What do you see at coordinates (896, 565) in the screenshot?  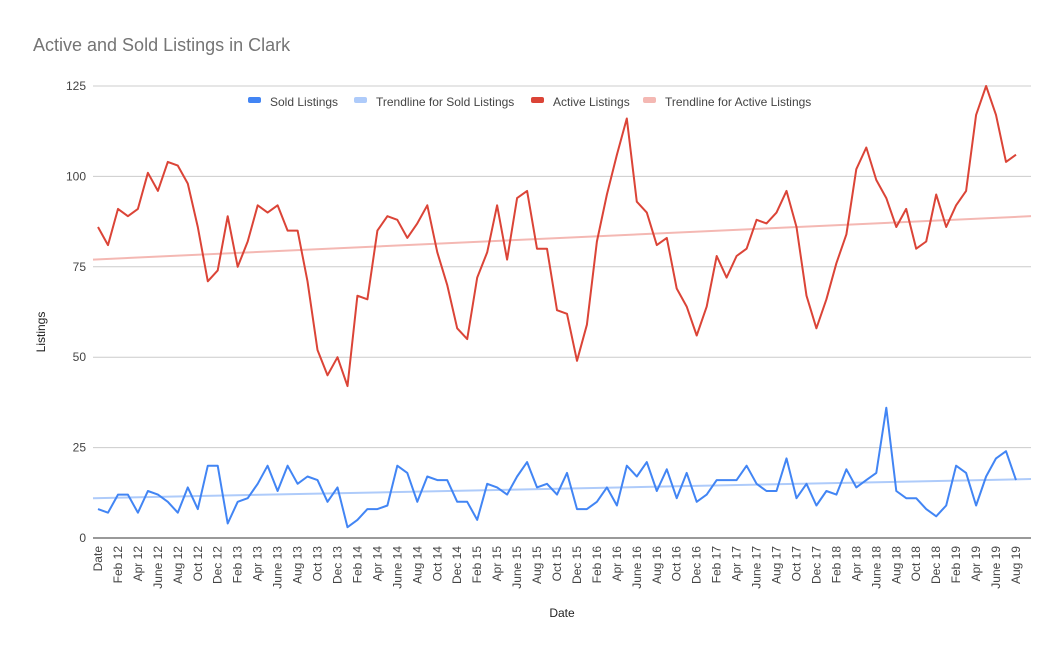 I see `x-tick-label: Aug 18` at bounding box center [896, 565].